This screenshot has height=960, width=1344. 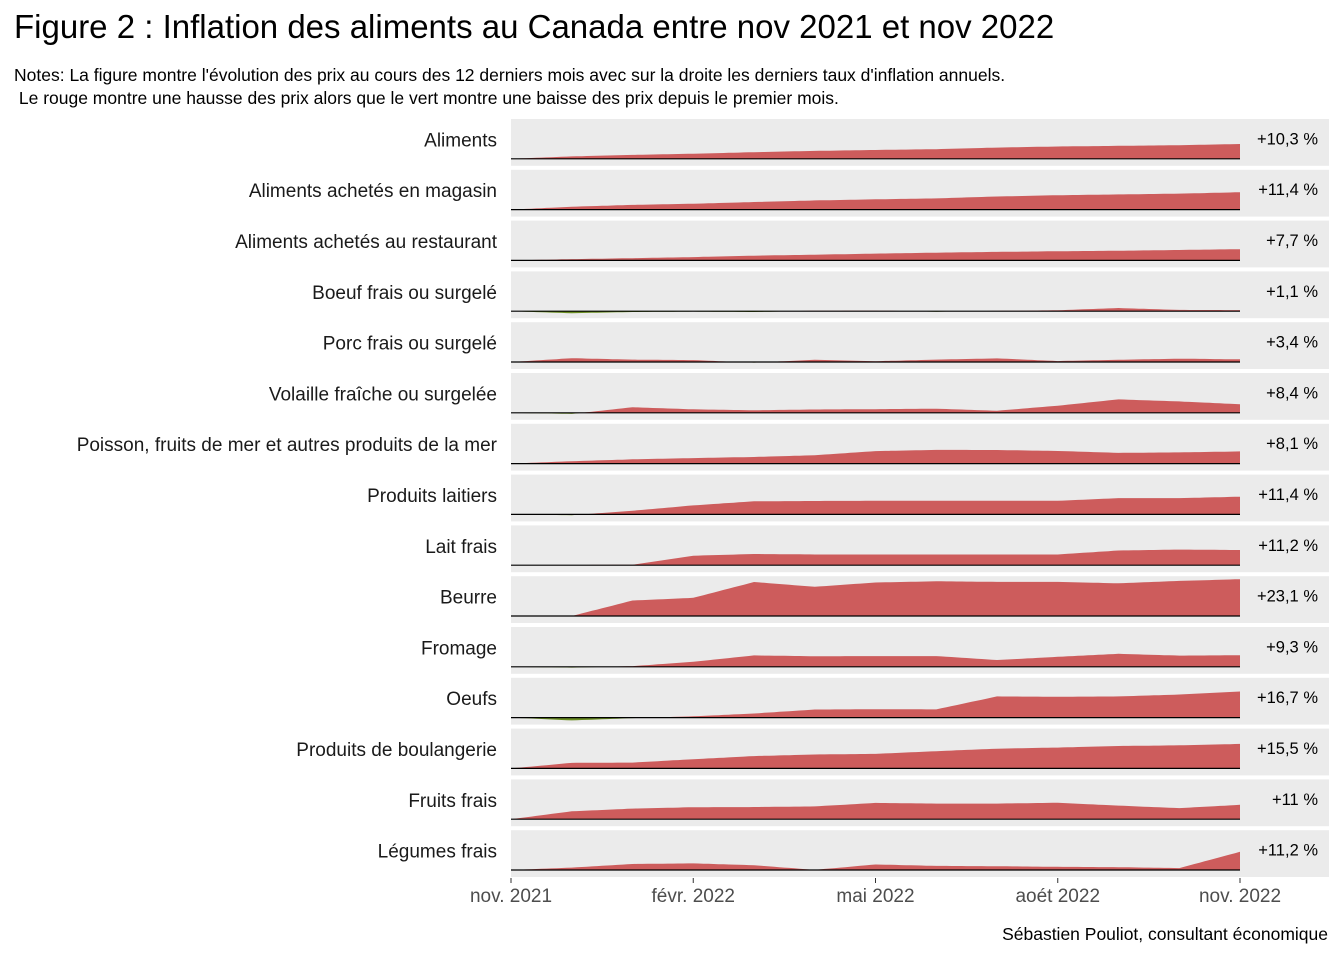 What do you see at coordinates (875, 650) in the screenshot?
I see `panel-10: Fromage +9,3 %` at bounding box center [875, 650].